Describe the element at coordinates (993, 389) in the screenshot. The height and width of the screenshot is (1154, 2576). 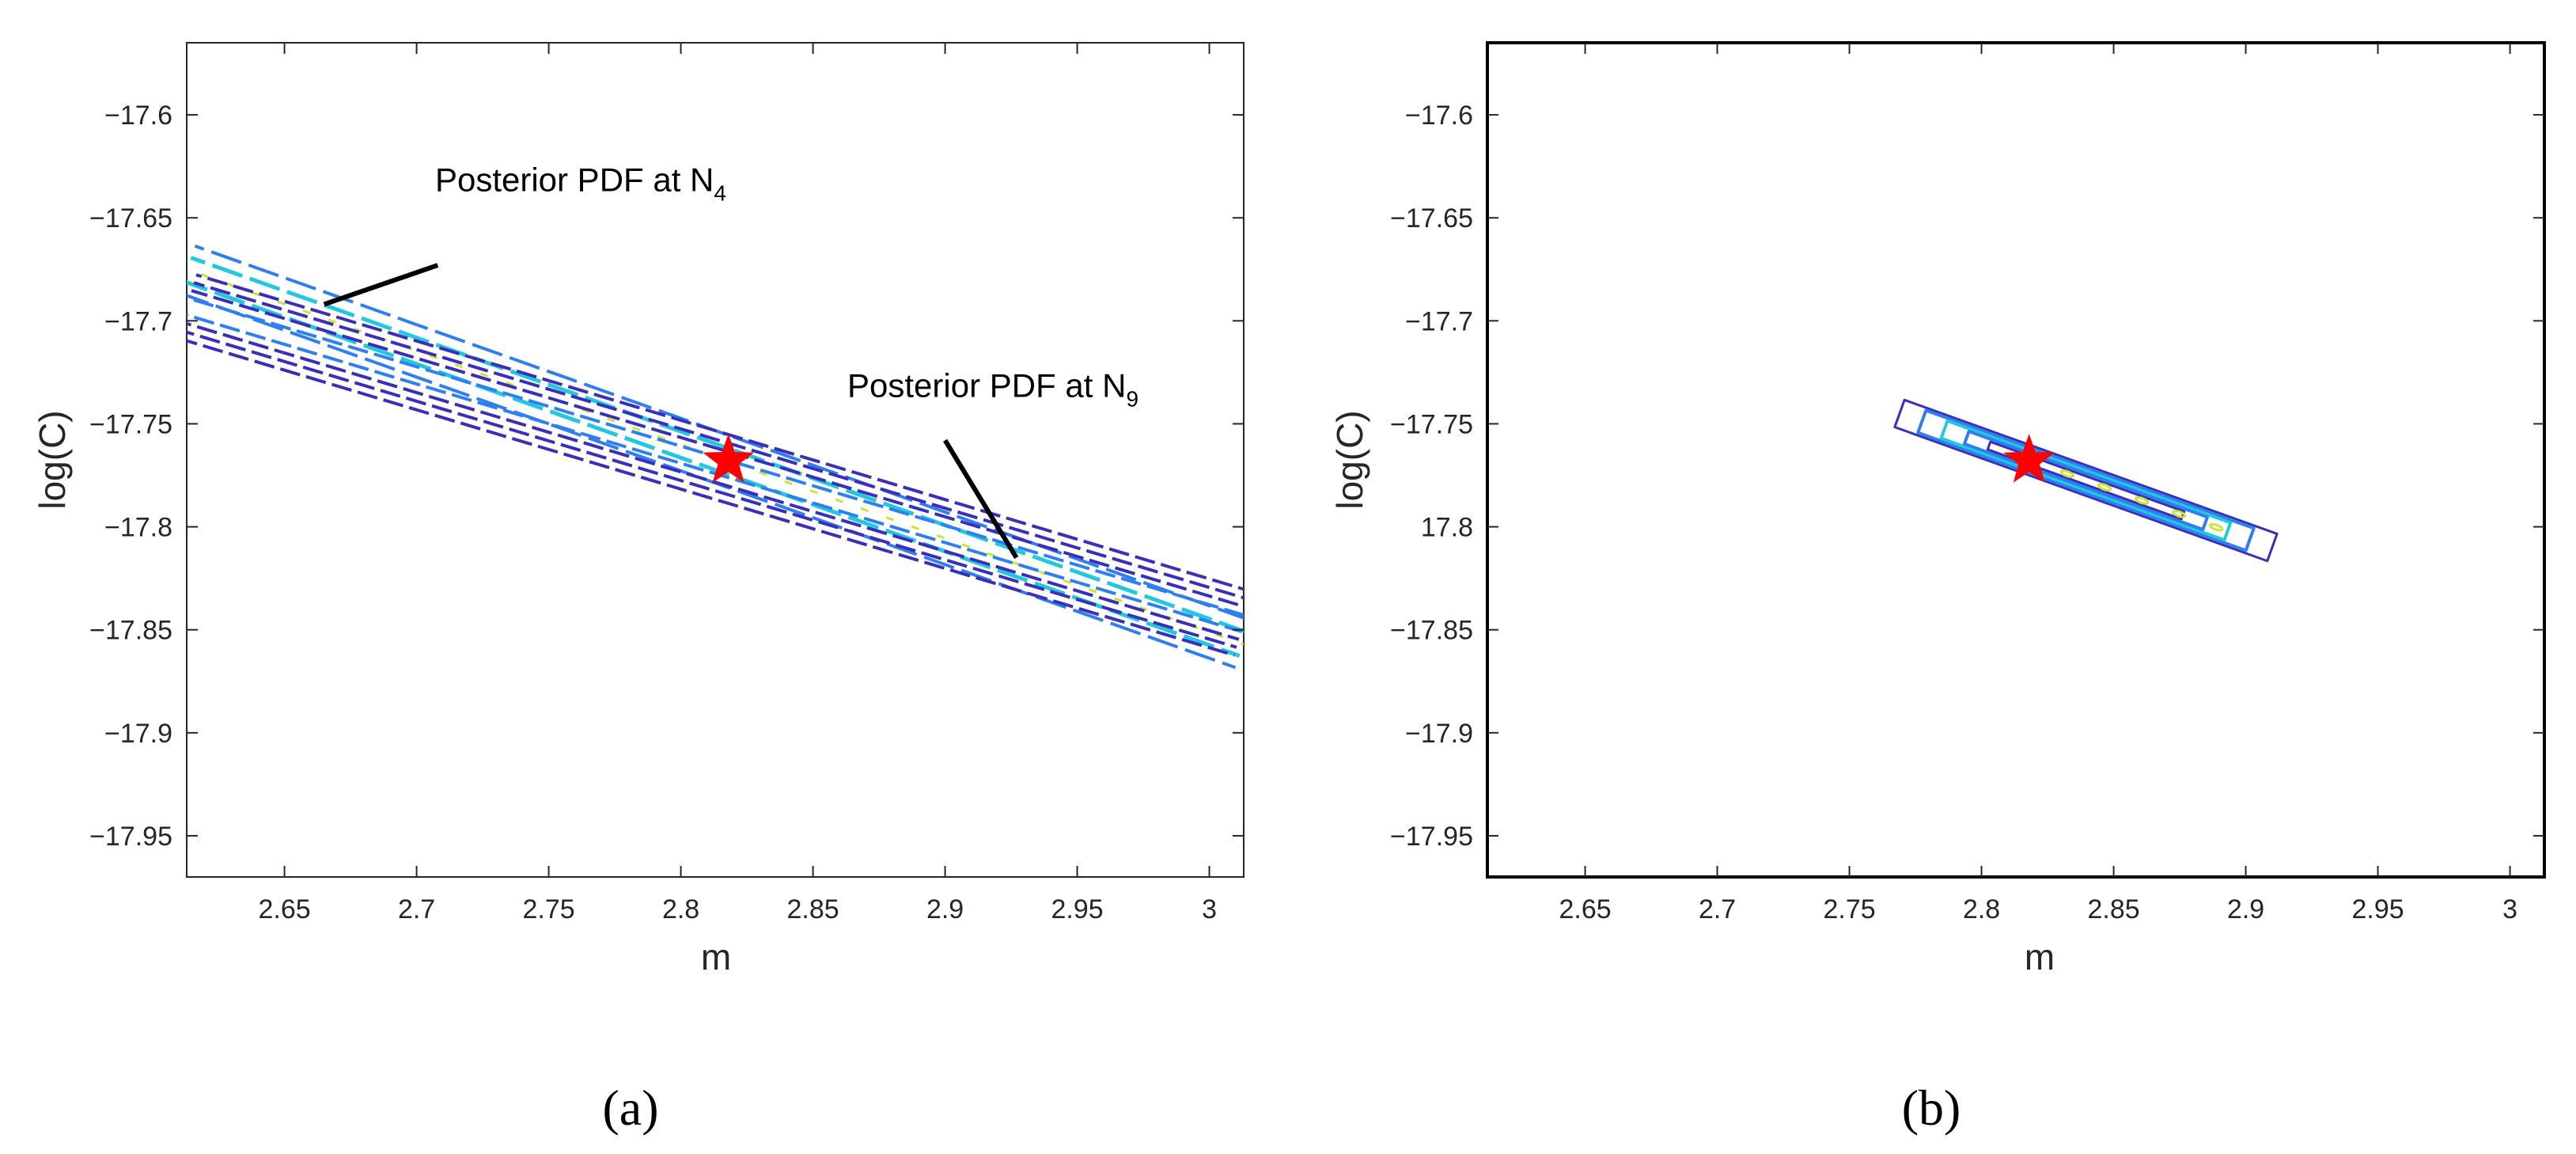
I see `annotation-n9: Posterior PDF at N9` at that location.